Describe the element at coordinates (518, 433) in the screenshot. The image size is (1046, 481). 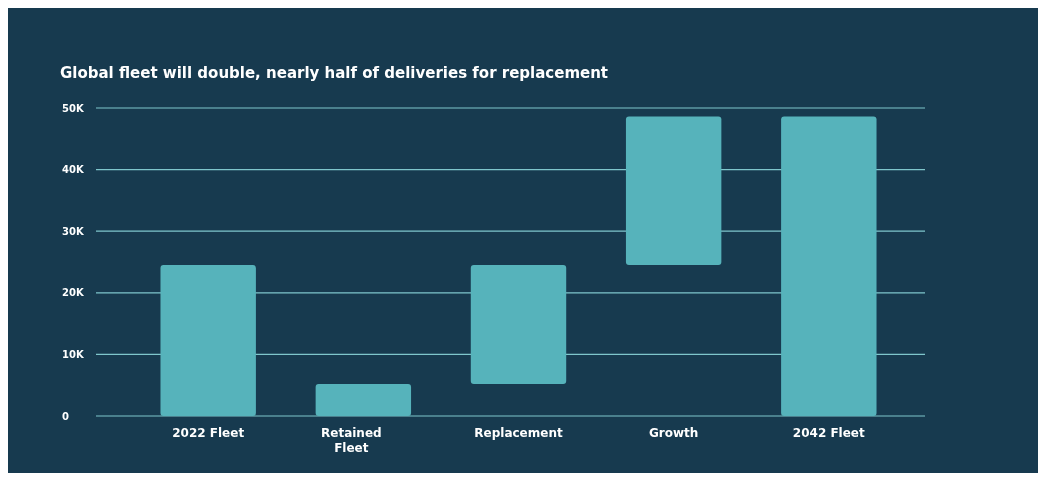
I see `x-tick-label: Replacement` at that location.